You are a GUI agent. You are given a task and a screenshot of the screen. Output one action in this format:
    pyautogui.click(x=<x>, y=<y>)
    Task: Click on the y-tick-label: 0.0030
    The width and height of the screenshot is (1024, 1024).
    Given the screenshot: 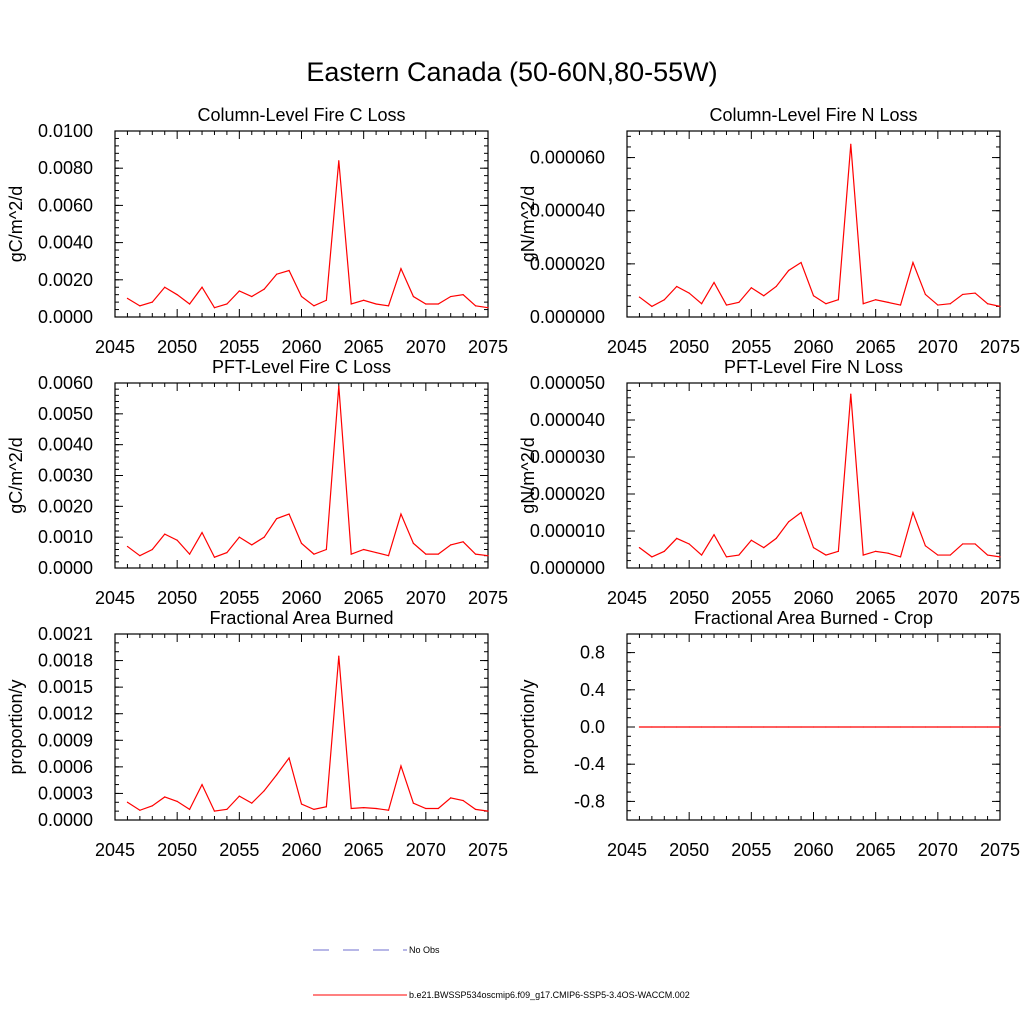 What is the action you would take?
    pyautogui.click(x=65, y=476)
    